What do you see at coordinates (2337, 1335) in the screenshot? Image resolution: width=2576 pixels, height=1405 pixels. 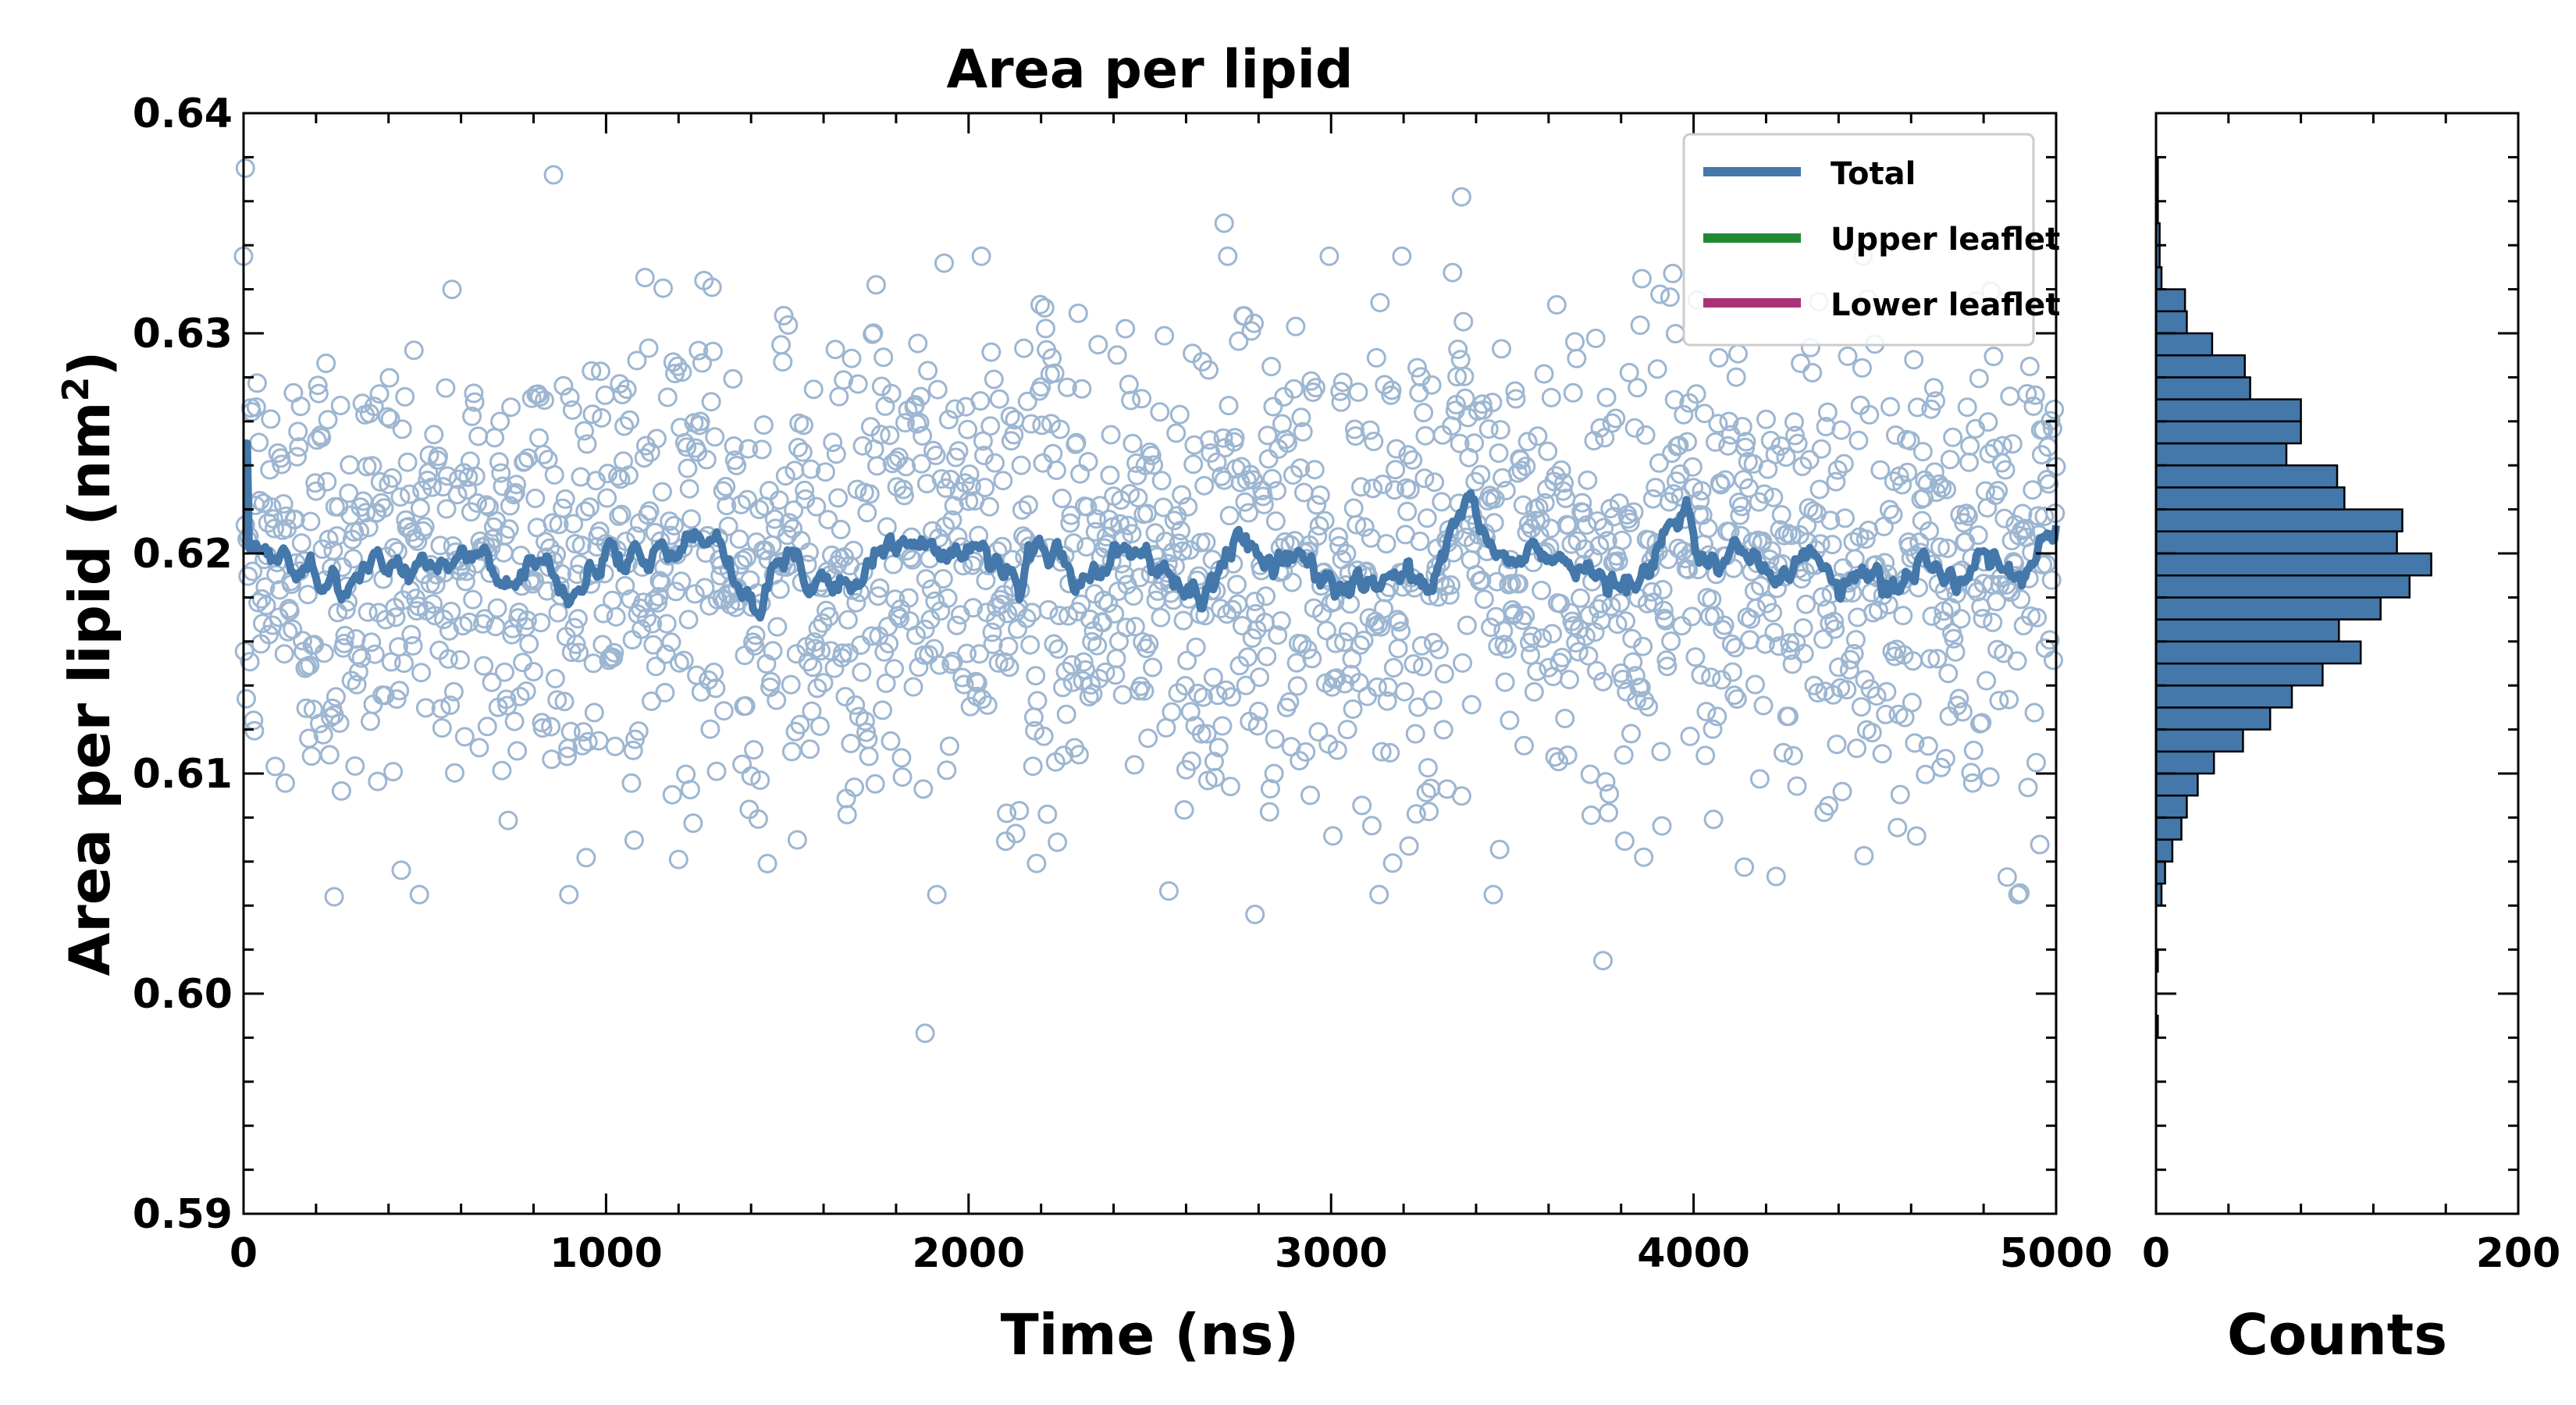 I see `histogram-x-axis-label: Counts` at bounding box center [2337, 1335].